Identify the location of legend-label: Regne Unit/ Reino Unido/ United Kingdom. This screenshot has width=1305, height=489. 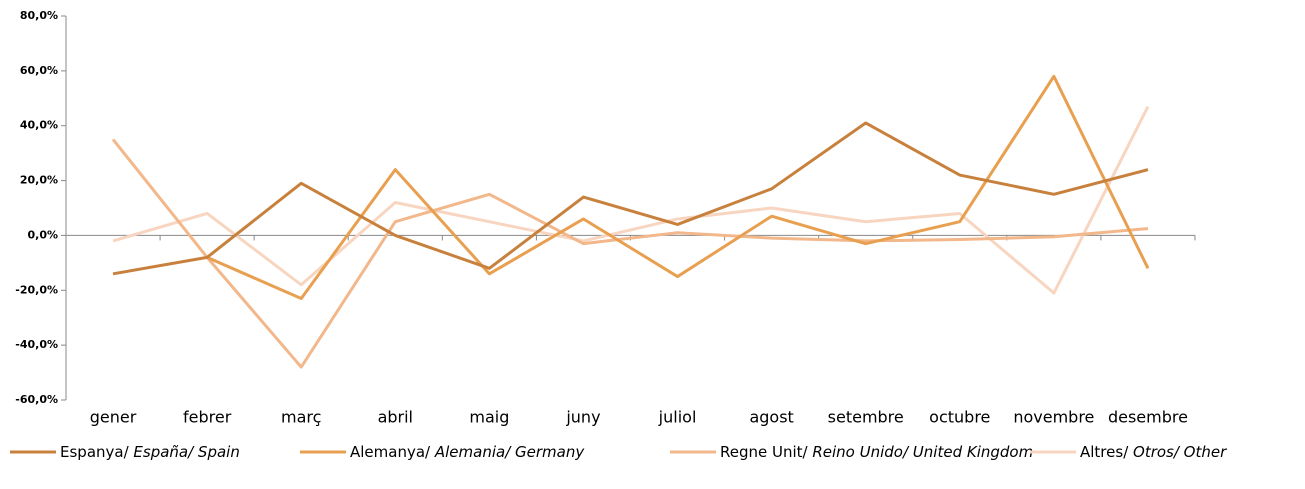
(876, 452).